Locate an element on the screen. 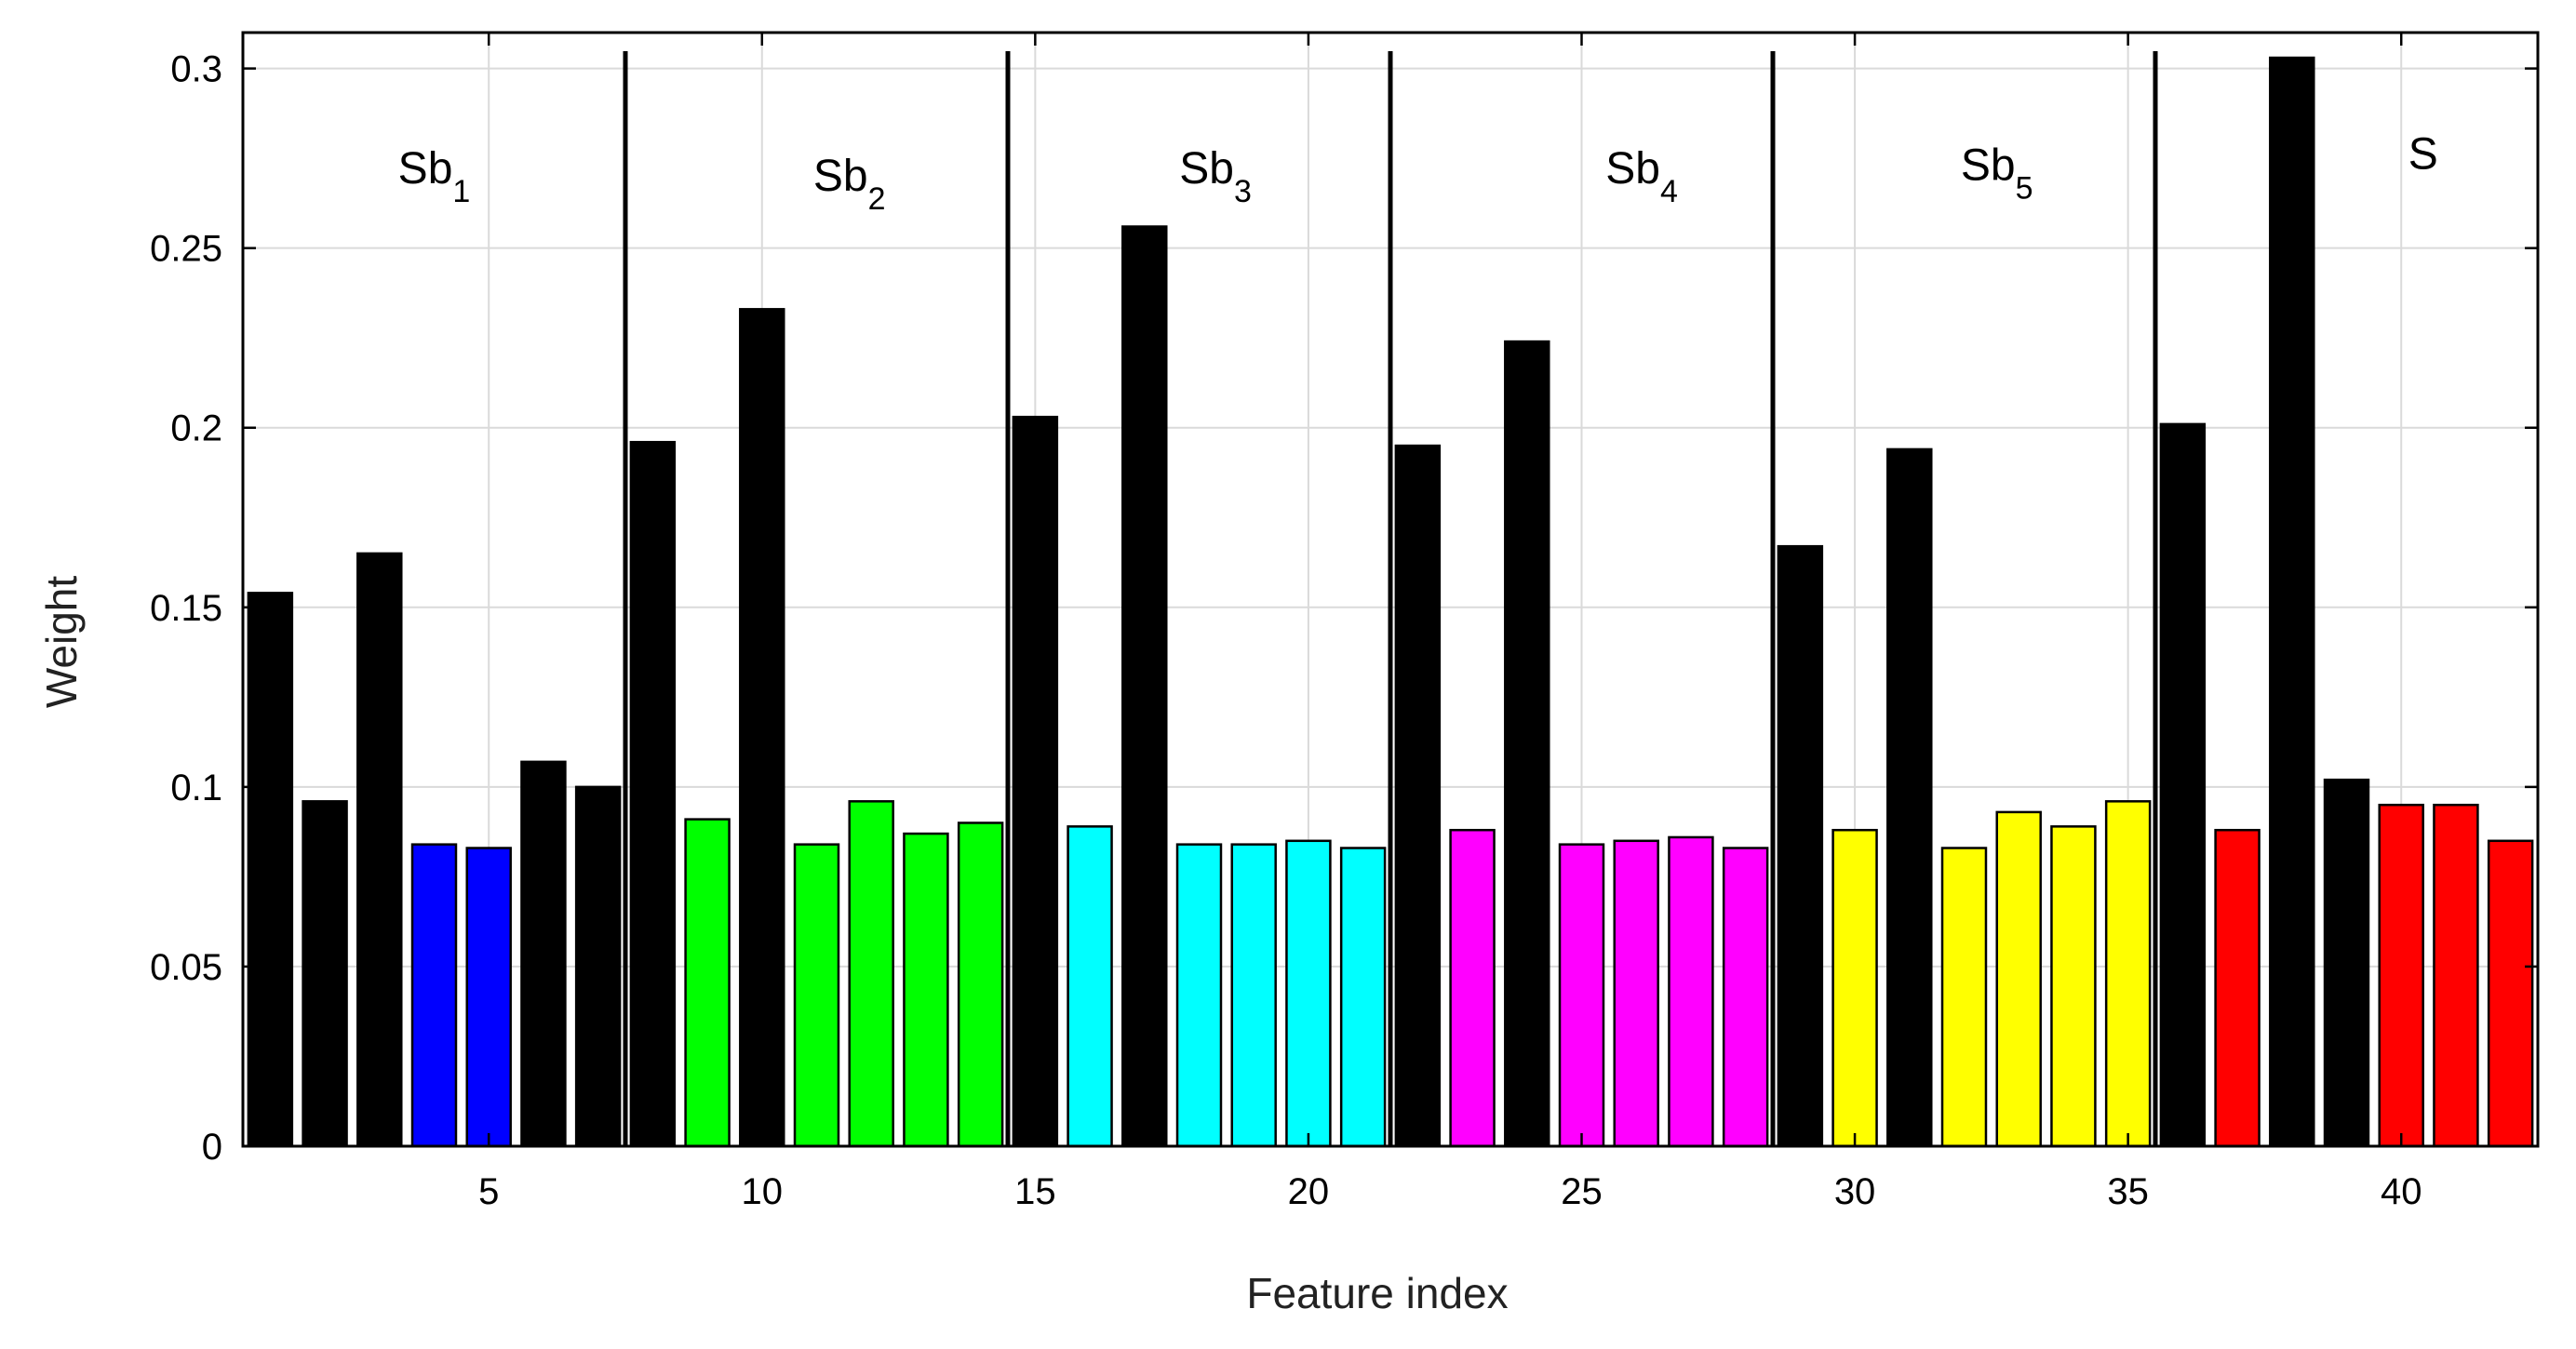 This screenshot has height=1349, width=2576. x-axis-title: Feature index is located at coordinates (1377, 1293).